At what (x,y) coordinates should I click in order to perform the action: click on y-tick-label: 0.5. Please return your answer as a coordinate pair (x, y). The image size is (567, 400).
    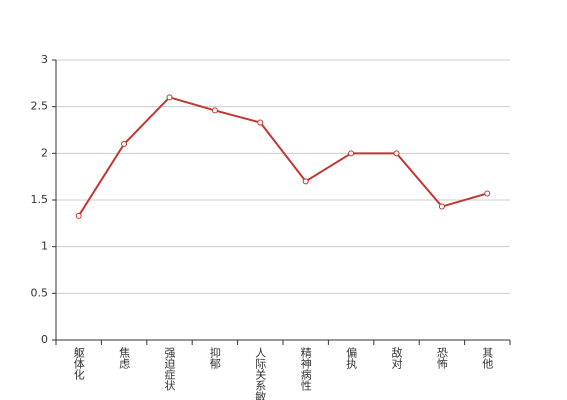
    Looking at the image, I should click on (40, 292).